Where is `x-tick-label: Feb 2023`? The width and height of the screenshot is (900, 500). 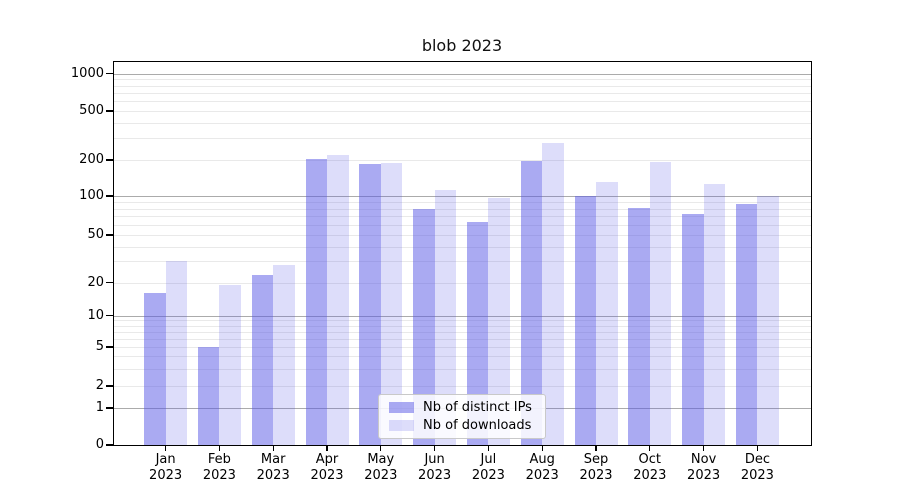 x-tick-label: Feb 2023 is located at coordinates (219, 467).